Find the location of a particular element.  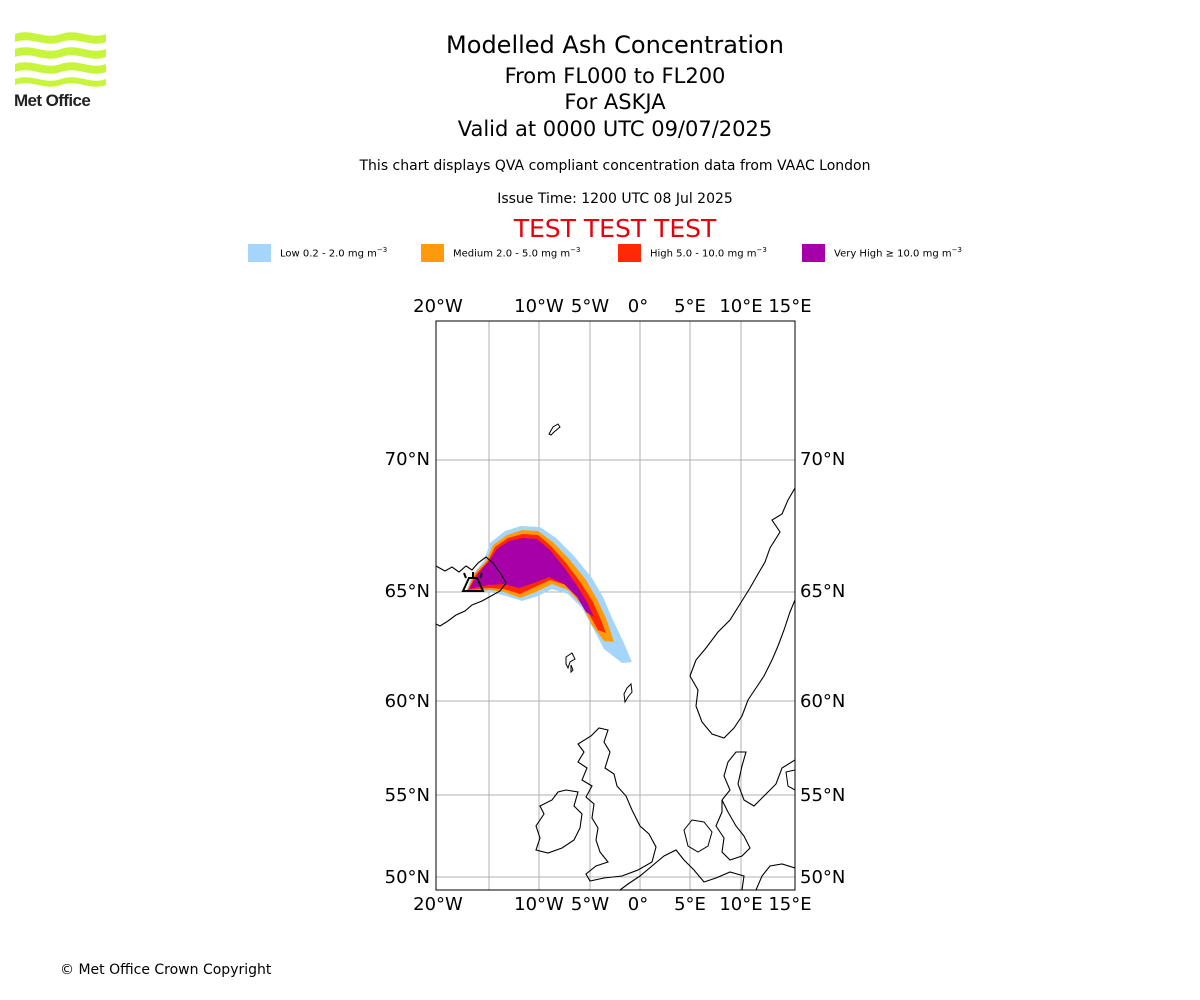

ireland-coastline is located at coordinates (559, 821).